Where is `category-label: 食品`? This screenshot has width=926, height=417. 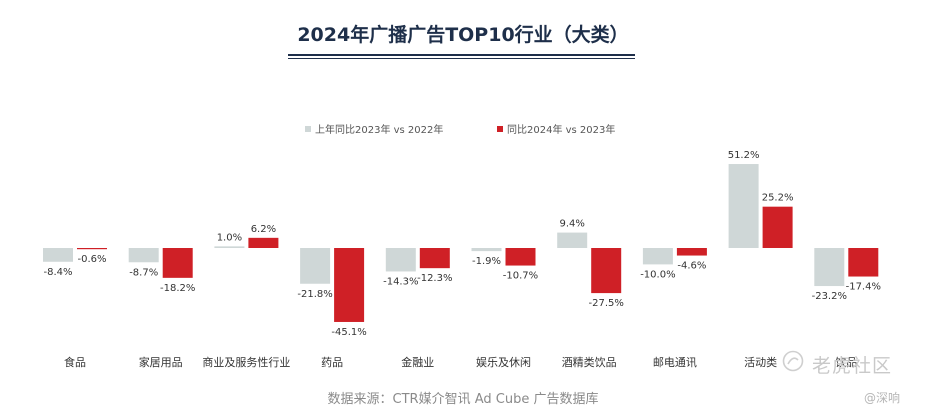 category-label: 食品 is located at coordinates (75, 362).